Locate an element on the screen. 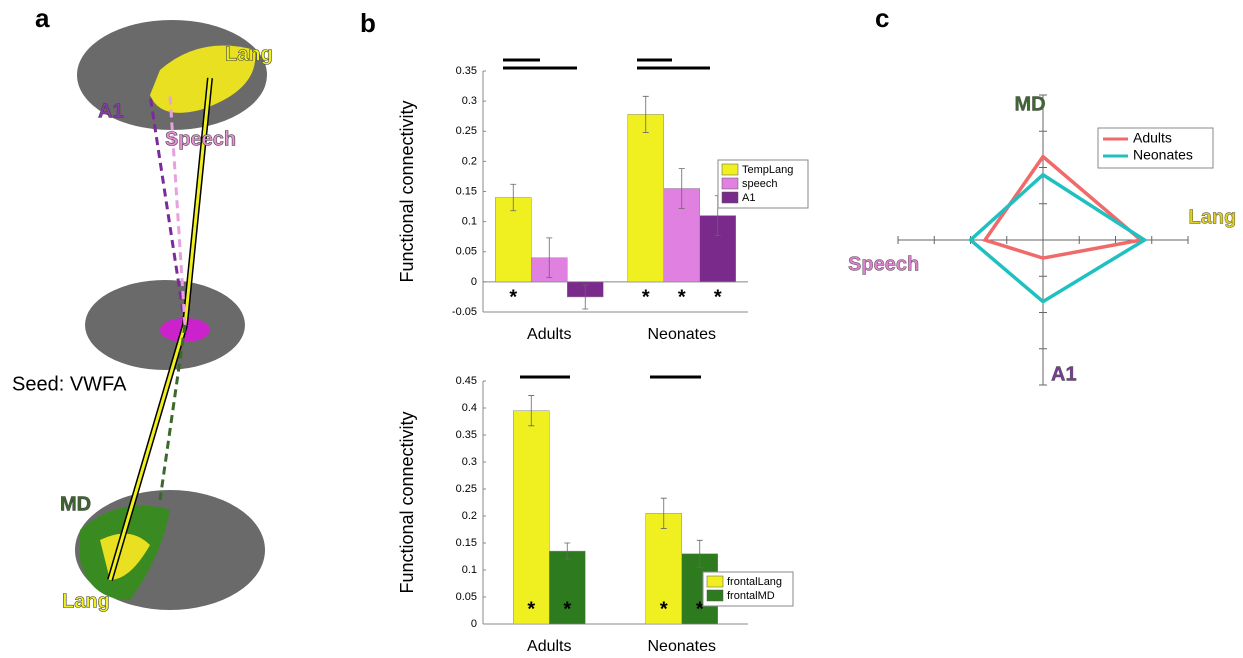 Image resolution: width=1243 pixels, height=658 pixels. panel-label: c is located at coordinates (882, 18).